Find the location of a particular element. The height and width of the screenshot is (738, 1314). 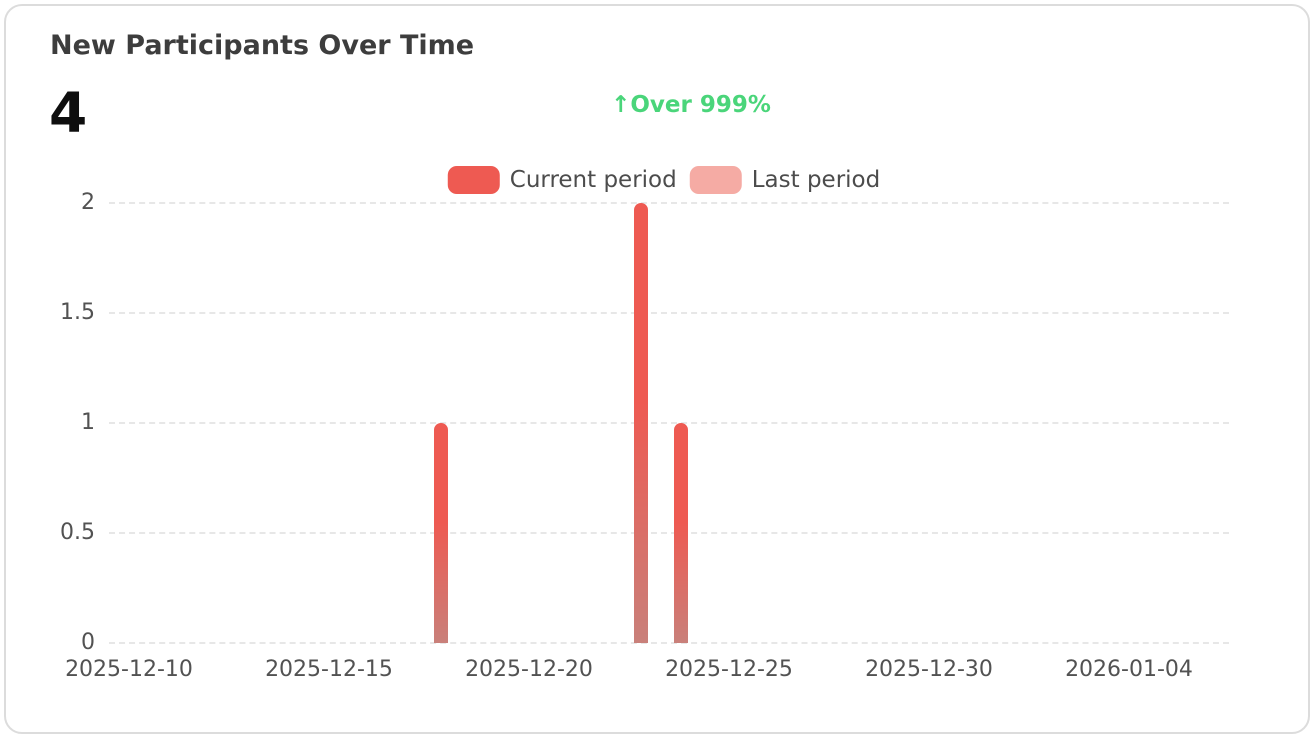

y-axis-tick-label: 0 is located at coordinates (88, 642).